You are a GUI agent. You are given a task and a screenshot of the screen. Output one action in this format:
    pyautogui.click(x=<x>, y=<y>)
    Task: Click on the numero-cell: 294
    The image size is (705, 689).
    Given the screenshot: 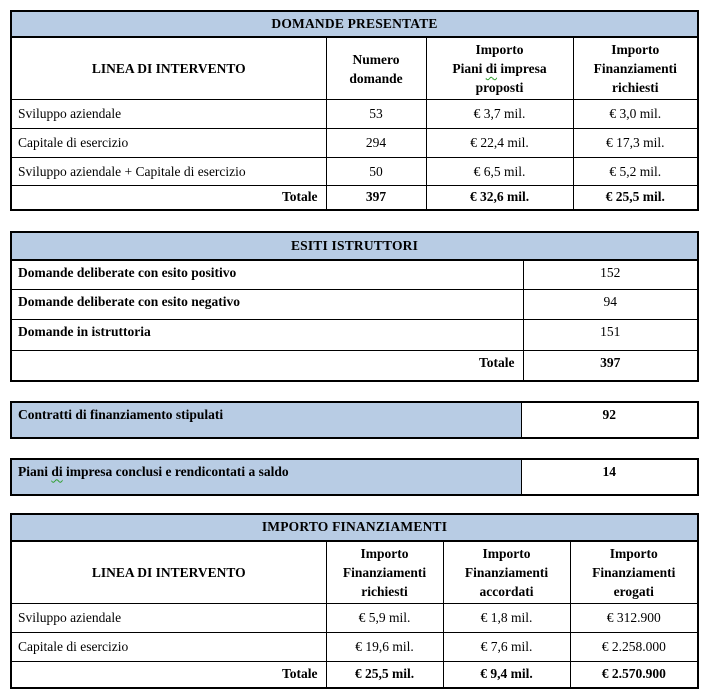 What is the action you would take?
    pyautogui.click(x=376, y=143)
    